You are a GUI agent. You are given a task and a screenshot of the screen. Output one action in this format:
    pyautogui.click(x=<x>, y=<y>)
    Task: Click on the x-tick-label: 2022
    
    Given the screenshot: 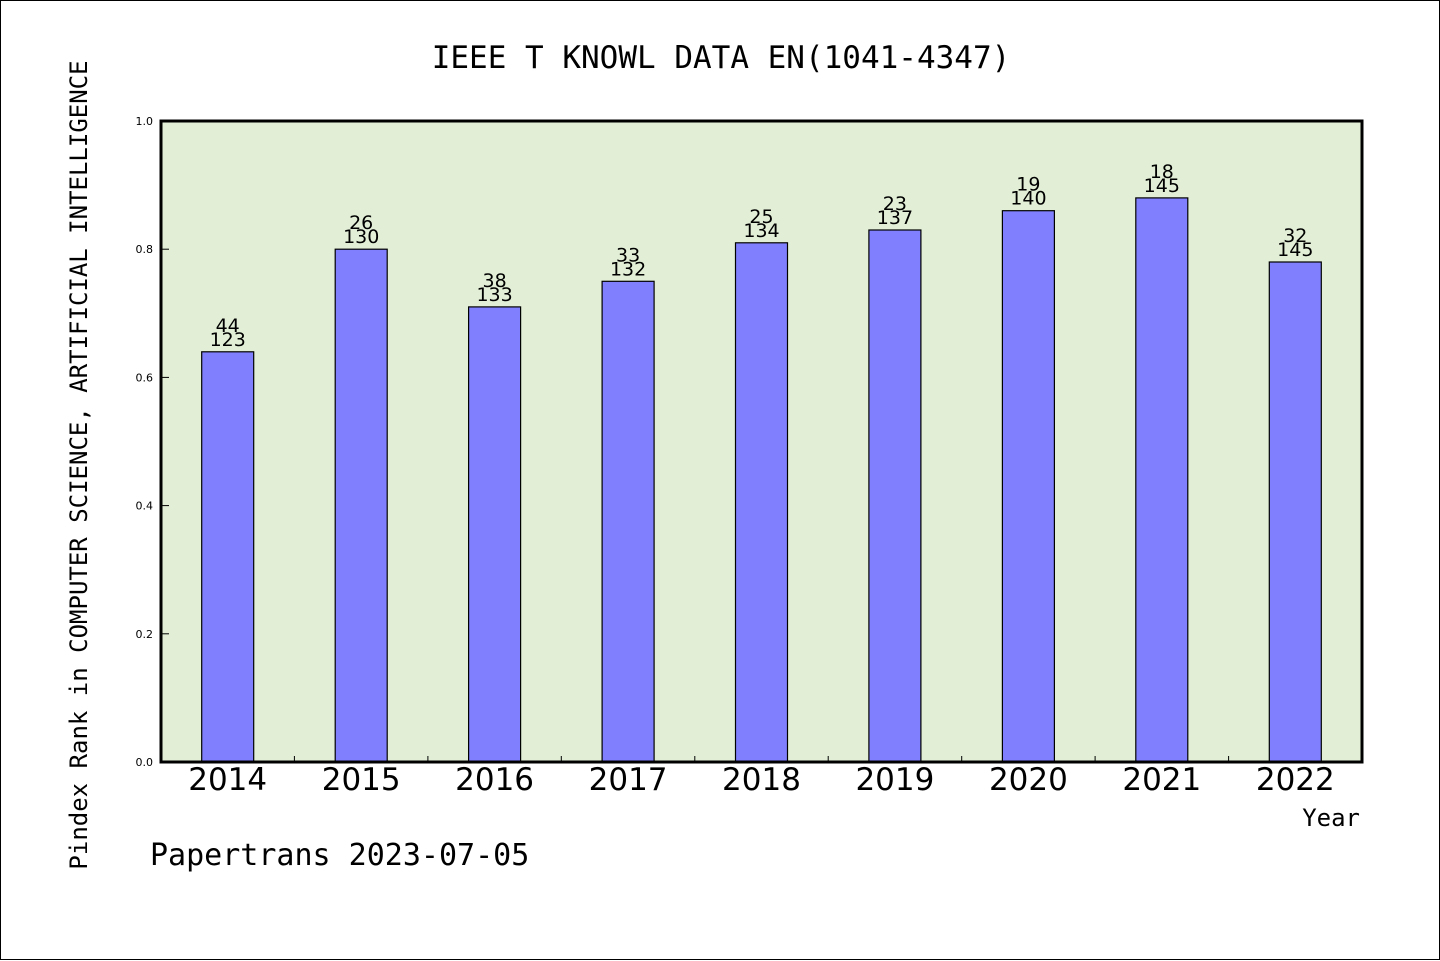 What is the action you would take?
    pyautogui.click(x=1295, y=780)
    